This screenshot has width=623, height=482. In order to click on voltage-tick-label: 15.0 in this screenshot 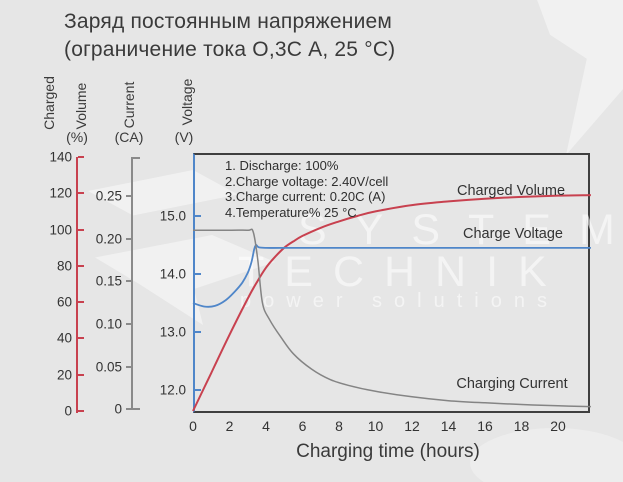, I will do `click(172, 216)`.